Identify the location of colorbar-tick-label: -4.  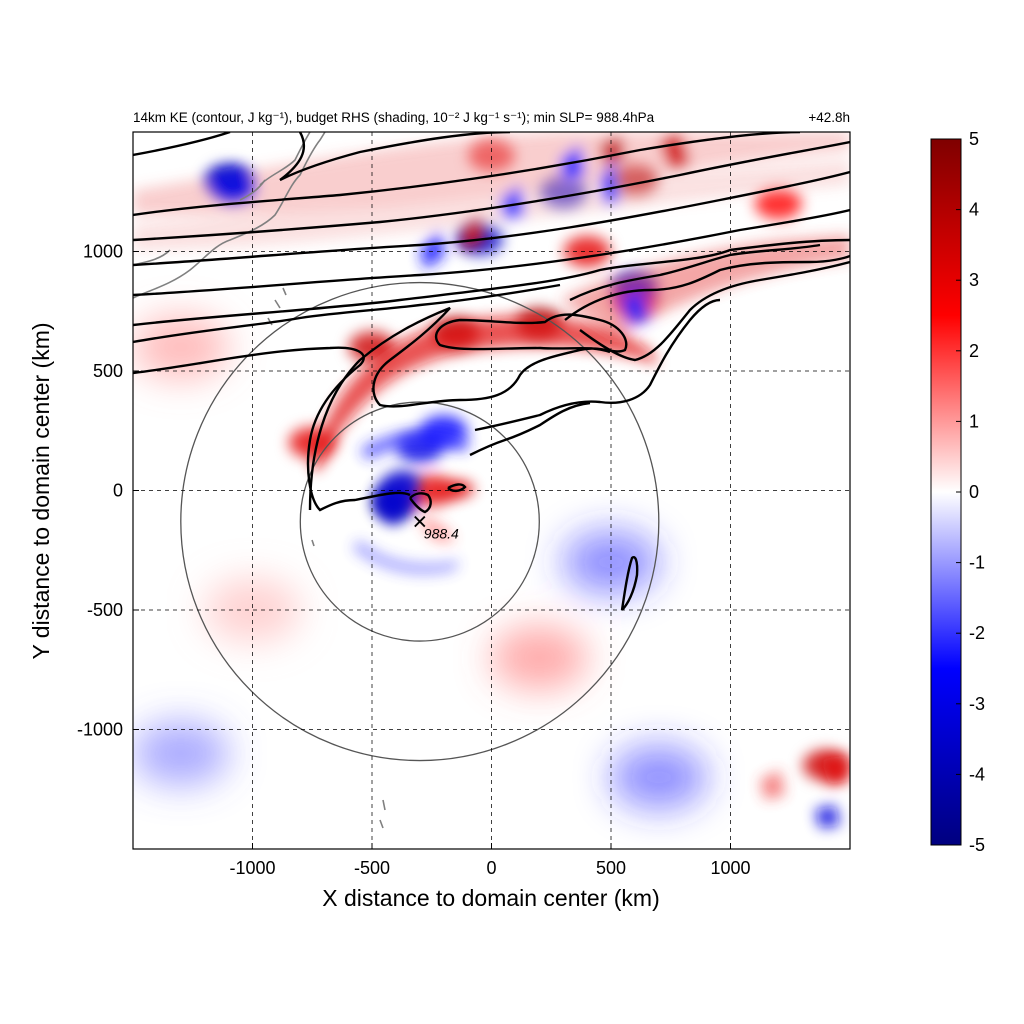
(977, 774).